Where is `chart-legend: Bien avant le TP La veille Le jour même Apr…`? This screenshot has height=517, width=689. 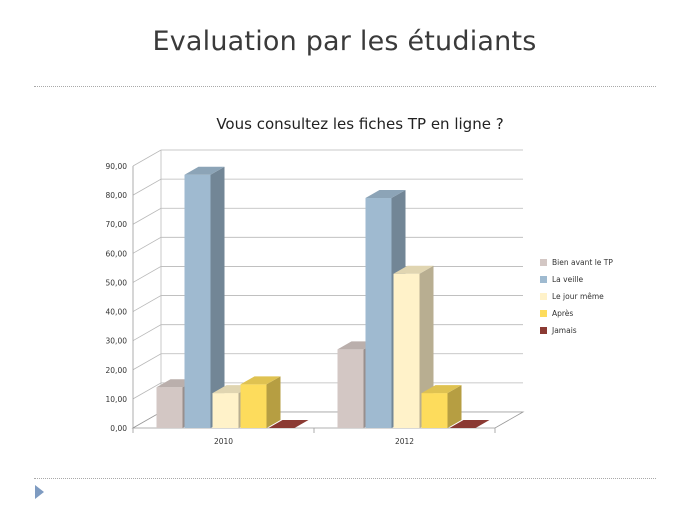 chart-legend: Bien avant le TP La veille Le jour même Apr… is located at coordinates (576, 296).